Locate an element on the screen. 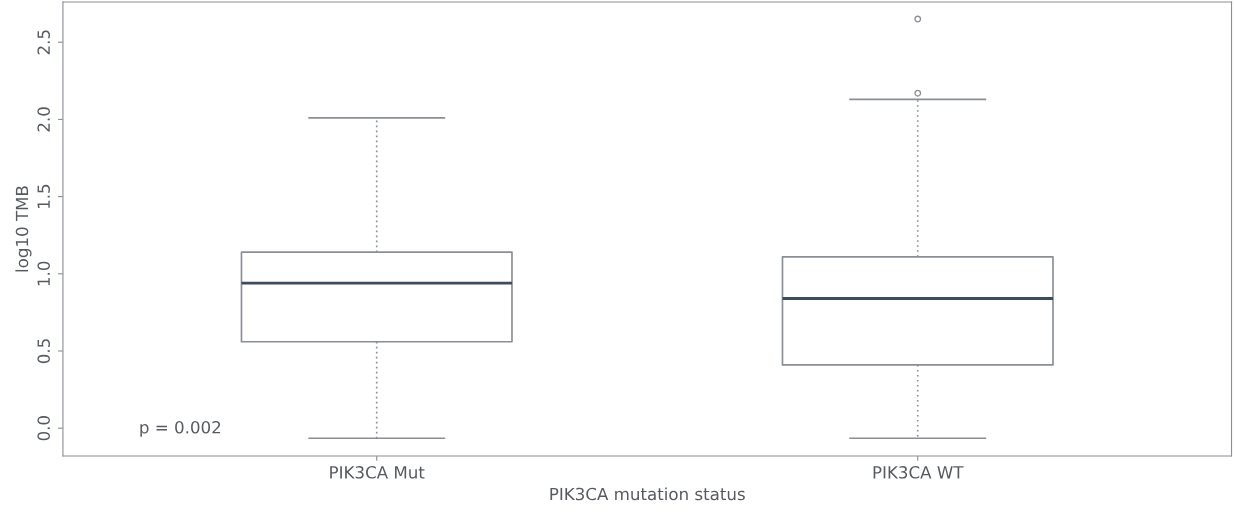 The height and width of the screenshot is (517, 1234). x-tick-label: PIK3CA WT is located at coordinates (918, 472).